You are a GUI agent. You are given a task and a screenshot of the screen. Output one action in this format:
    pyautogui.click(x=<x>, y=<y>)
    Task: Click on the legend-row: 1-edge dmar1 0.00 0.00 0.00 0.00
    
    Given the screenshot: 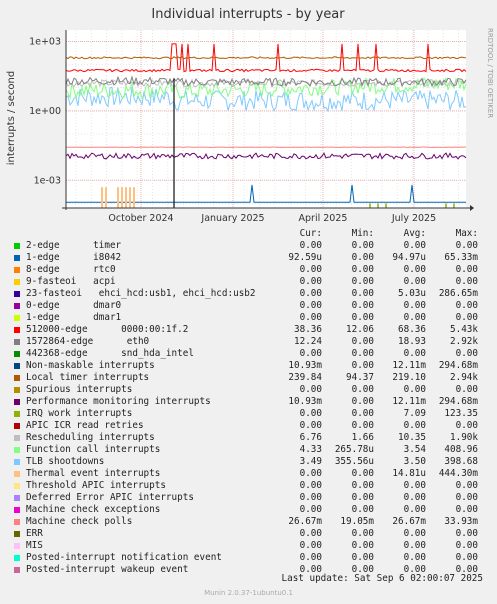 What is the action you would take?
    pyautogui.click(x=252, y=318)
    